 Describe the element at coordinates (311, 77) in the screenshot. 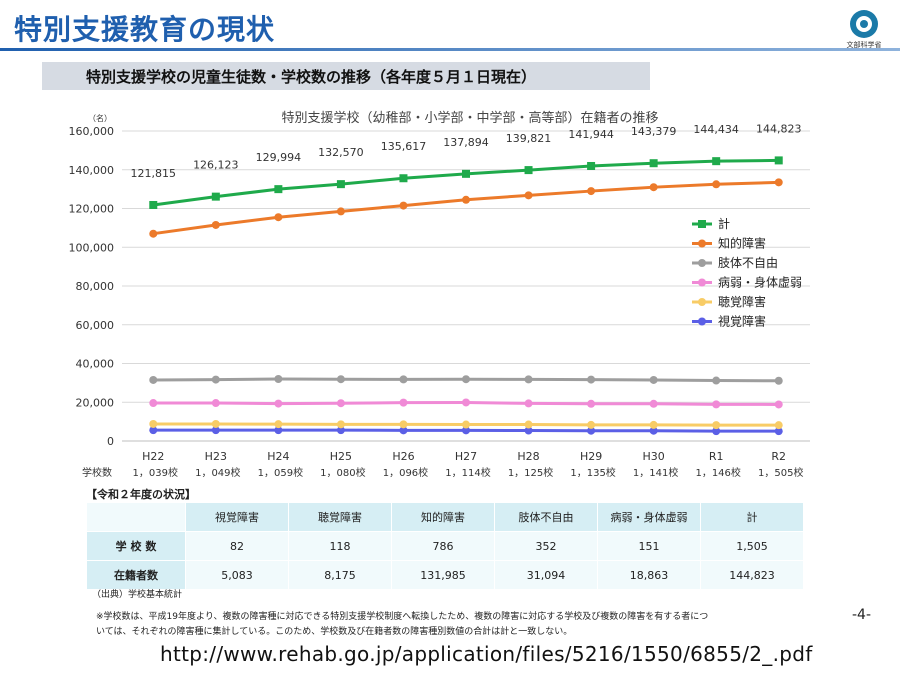

I see `subtitle: 特別支援学校の児童生徒数・学校数の推移（各年度５月１日現在）` at that location.